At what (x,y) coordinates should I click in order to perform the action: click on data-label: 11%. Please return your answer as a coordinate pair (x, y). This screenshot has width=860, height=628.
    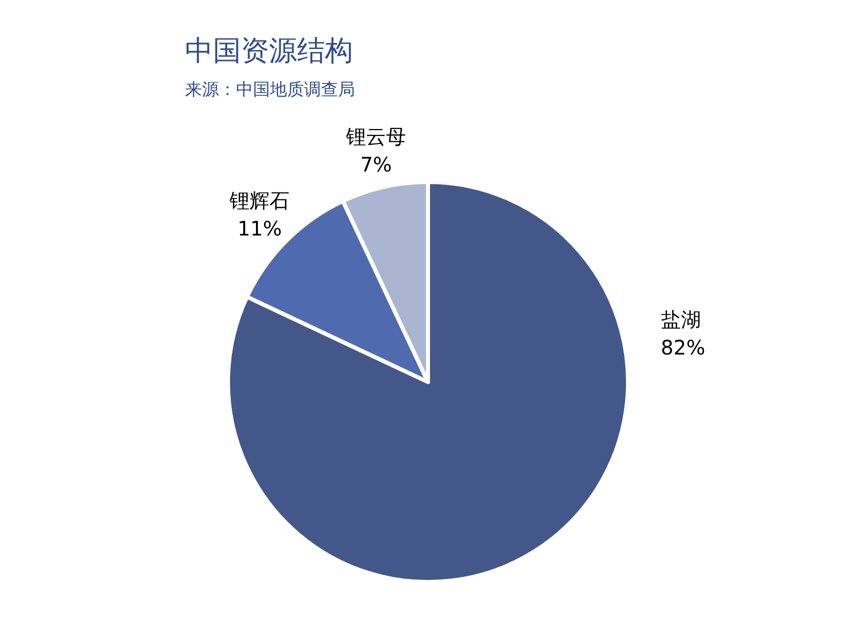
    Looking at the image, I should click on (259, 228).